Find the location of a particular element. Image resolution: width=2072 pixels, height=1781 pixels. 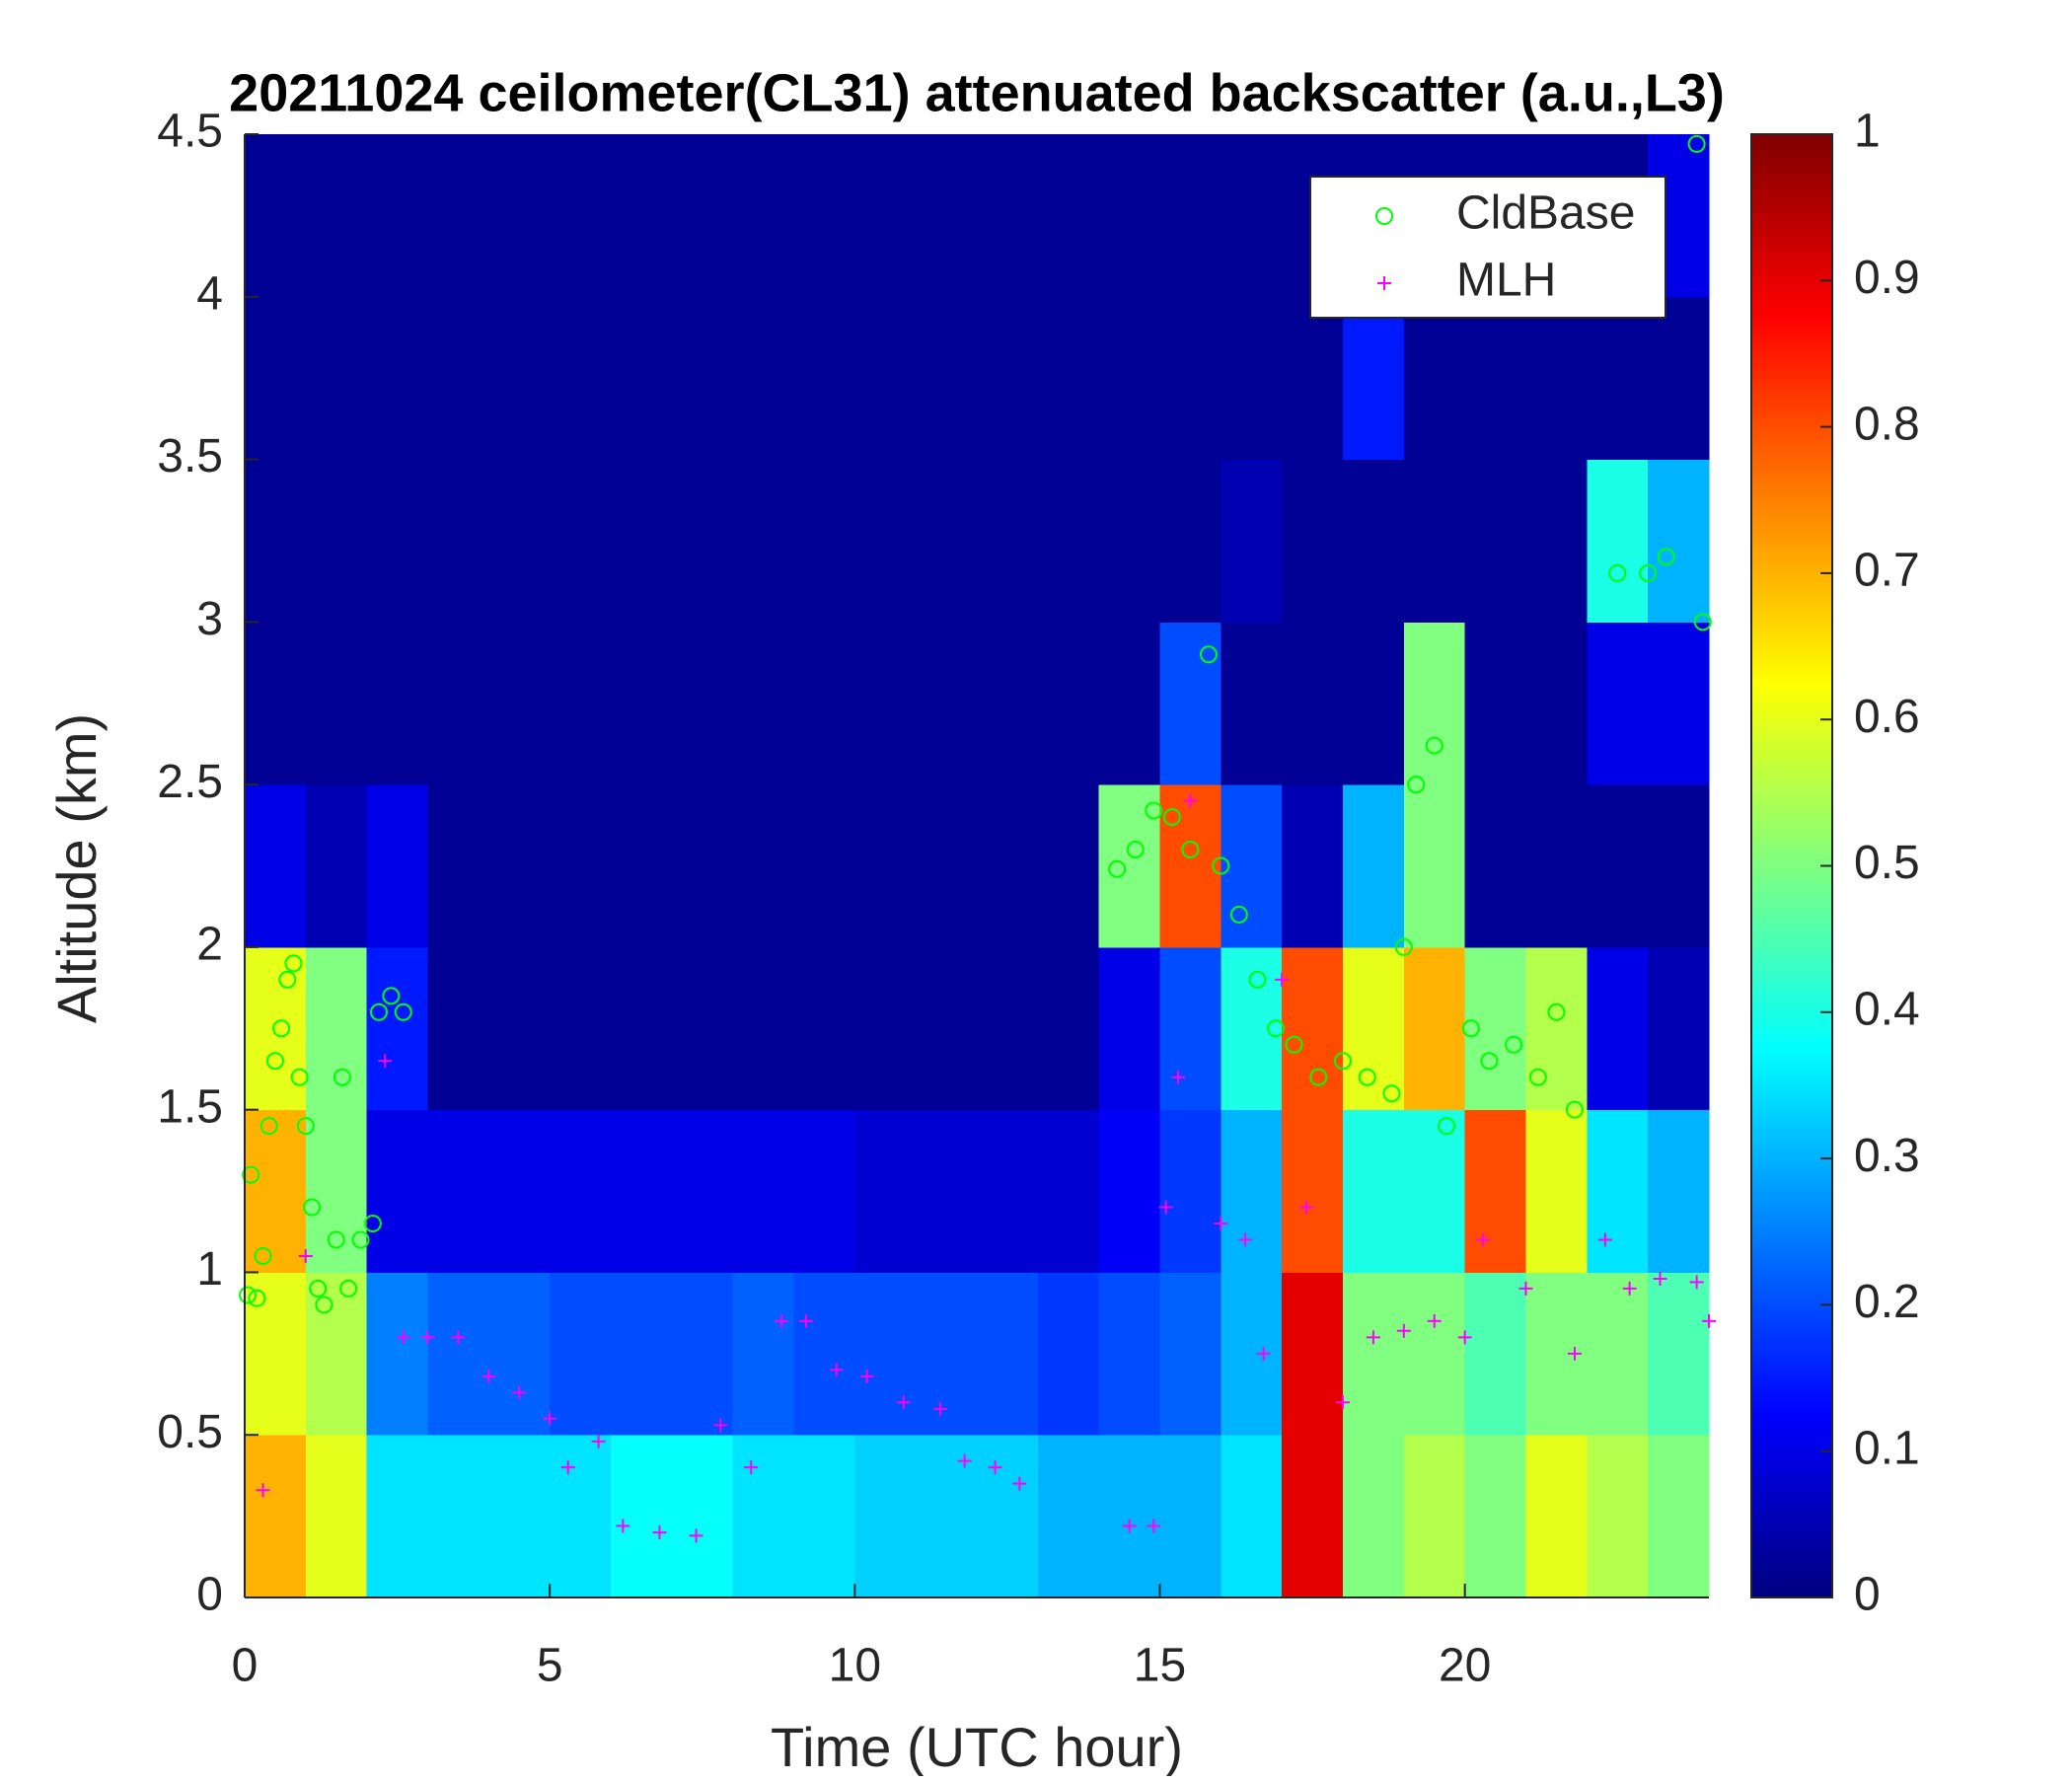

y-tick-label: 1.5 is located at coordinates (190, 1106).